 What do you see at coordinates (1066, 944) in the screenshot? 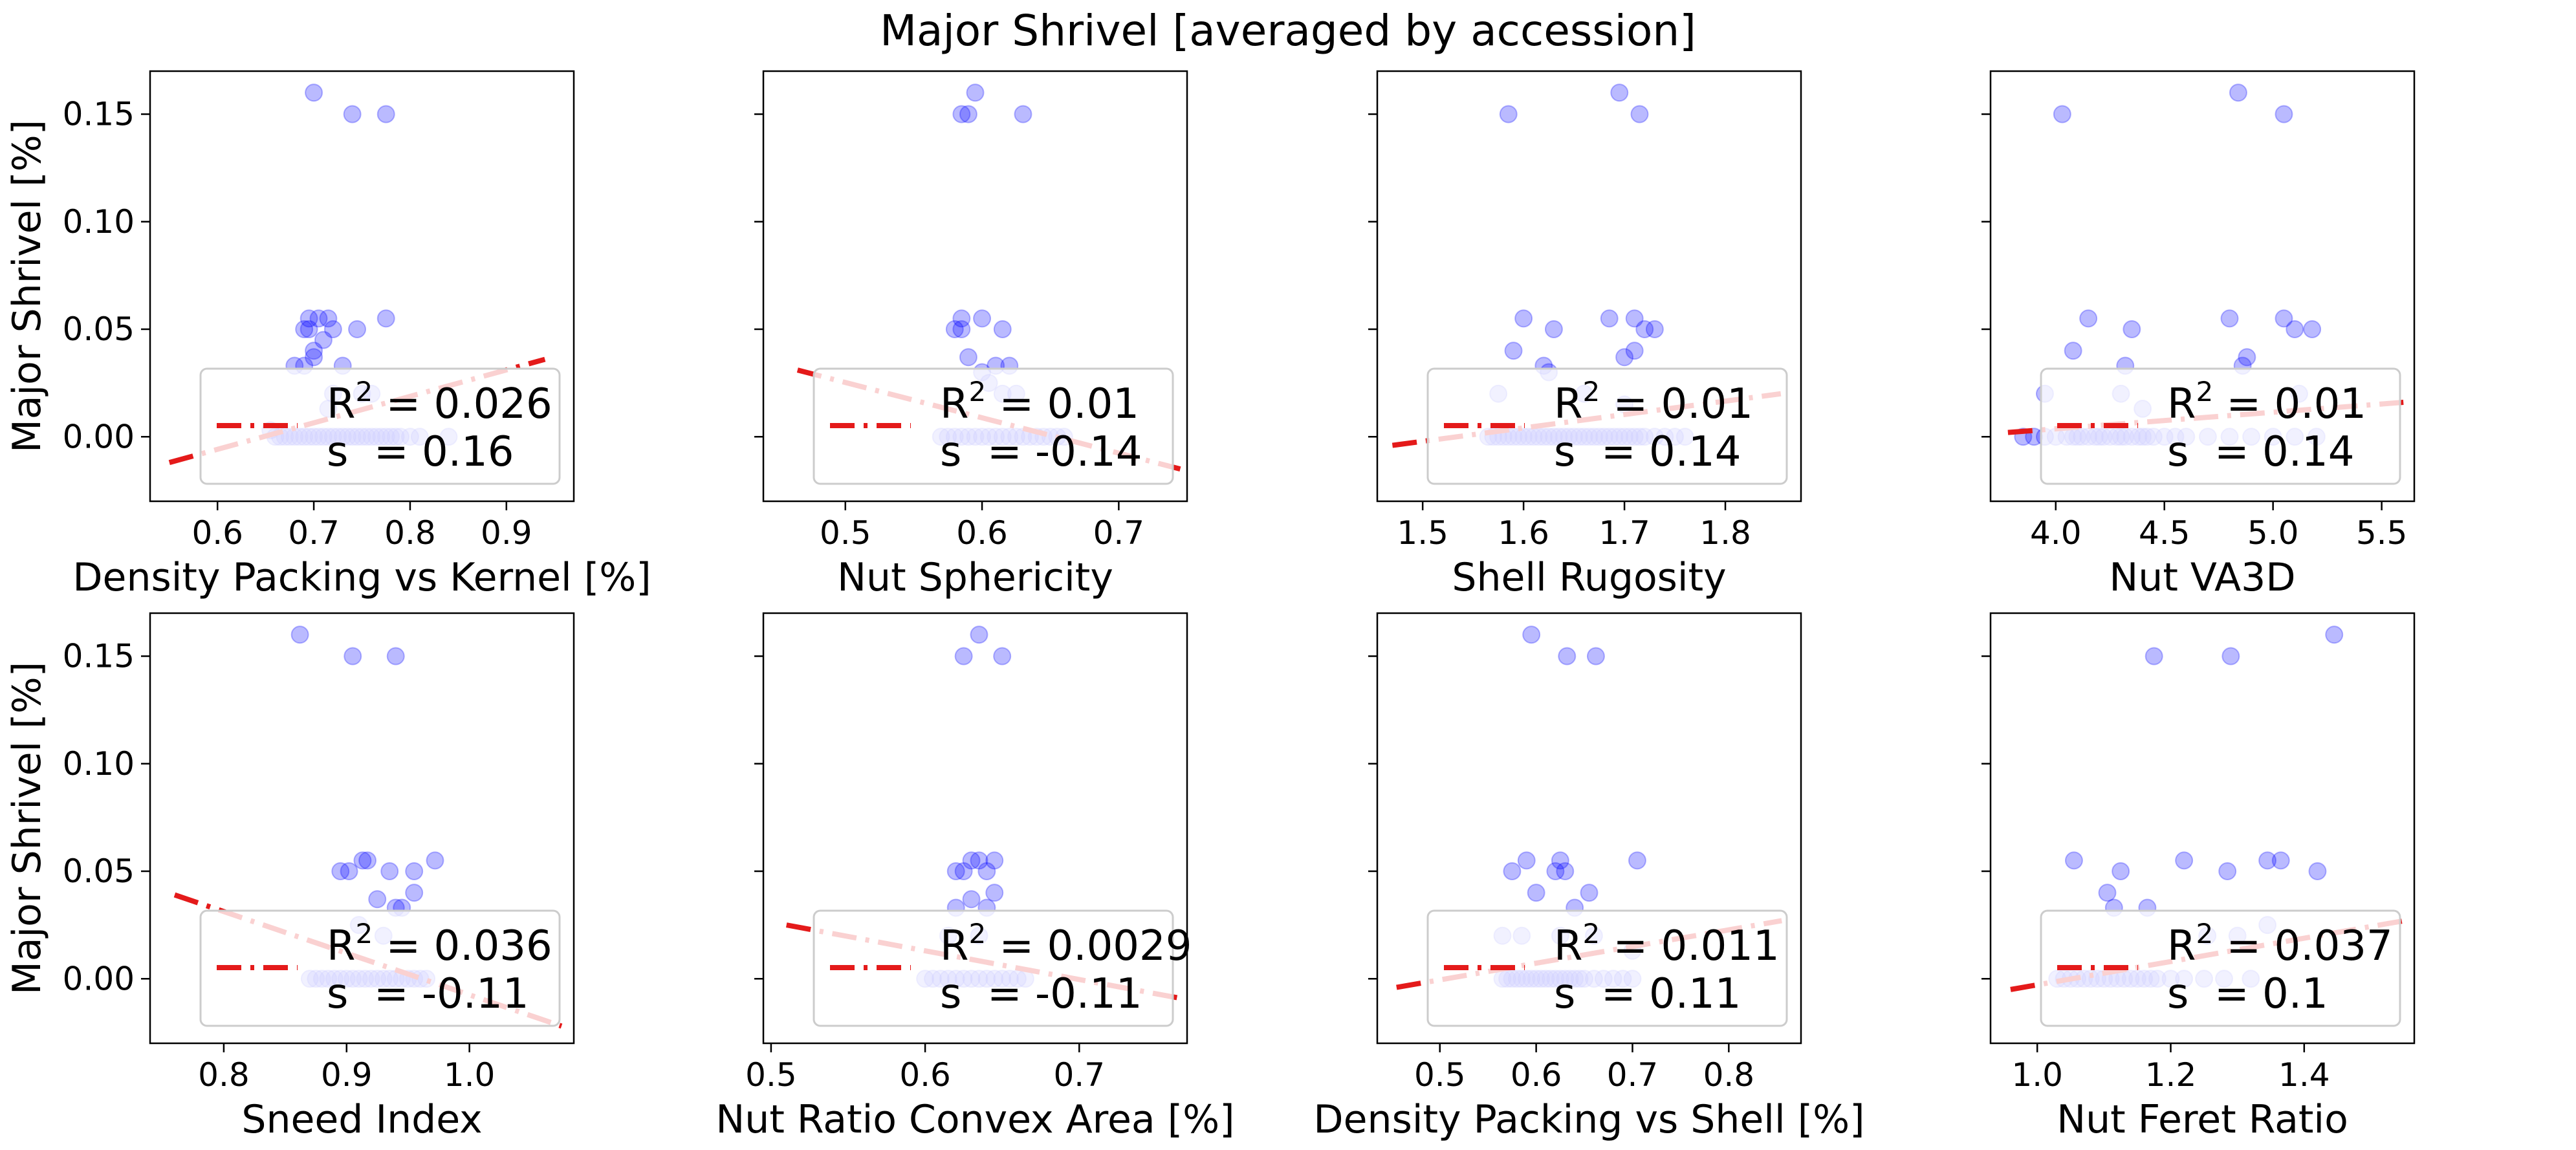
I see `legend-r2-entry: R2 = 0.0029` at bounding box center [1066, 944].